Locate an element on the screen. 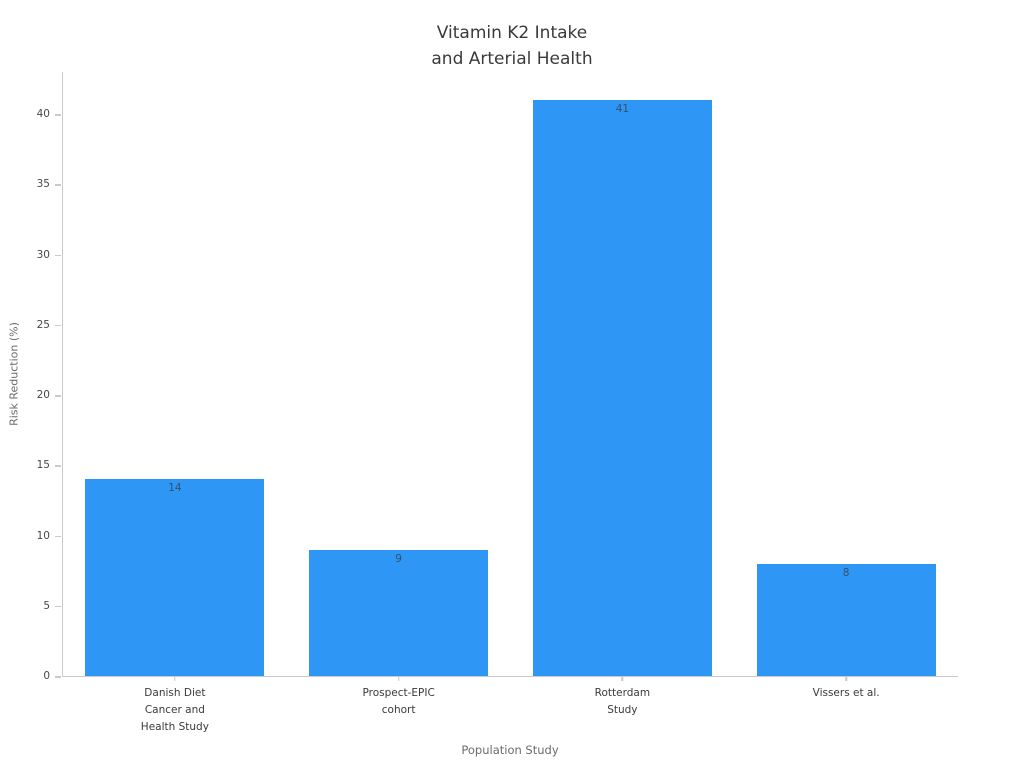 The width and height of the screenshot is (1024, 768). y-tick-label: 35 is located at coordinates (43, 184).